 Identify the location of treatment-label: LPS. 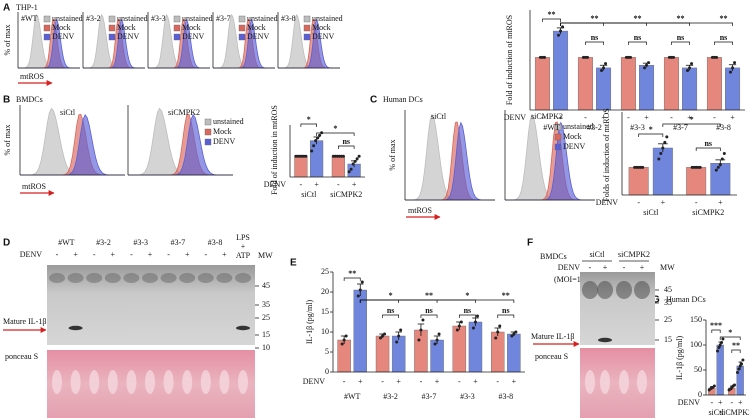
(243, 237).